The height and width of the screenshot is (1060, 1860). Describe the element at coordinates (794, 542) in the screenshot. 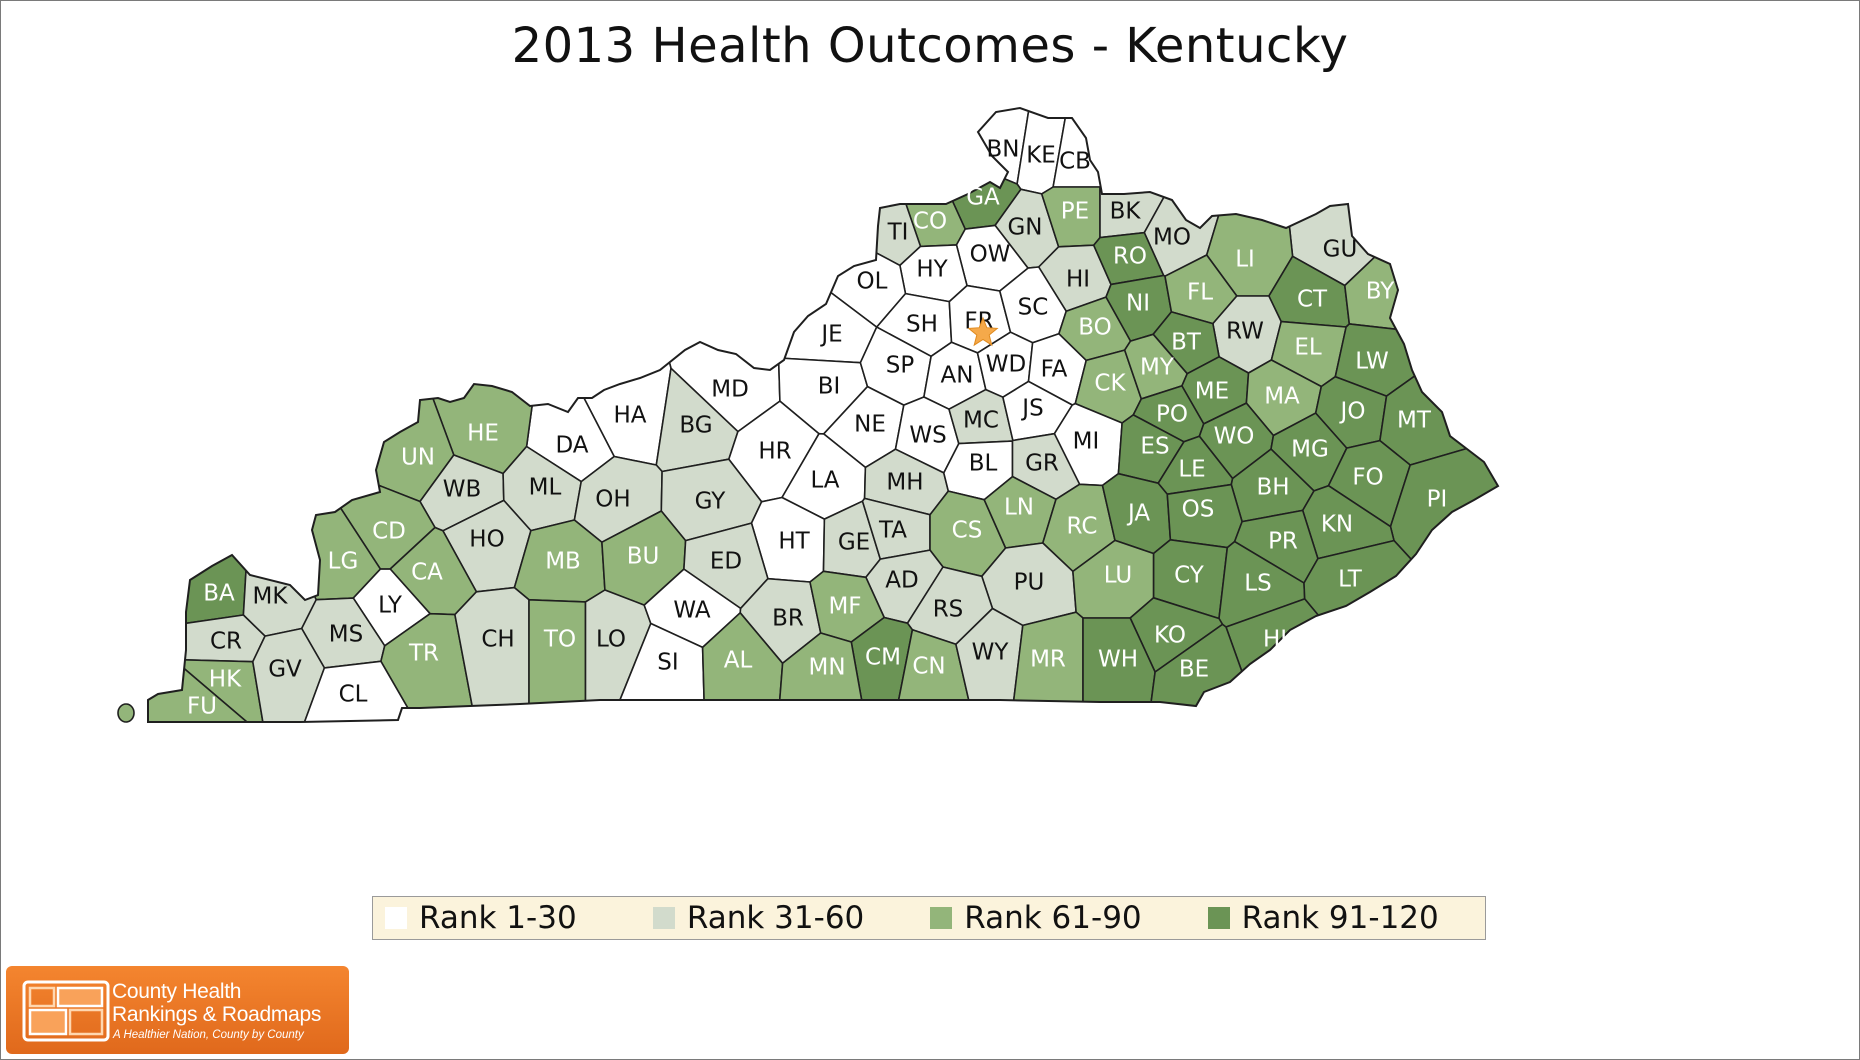

I see `county-label: HT` at that location.